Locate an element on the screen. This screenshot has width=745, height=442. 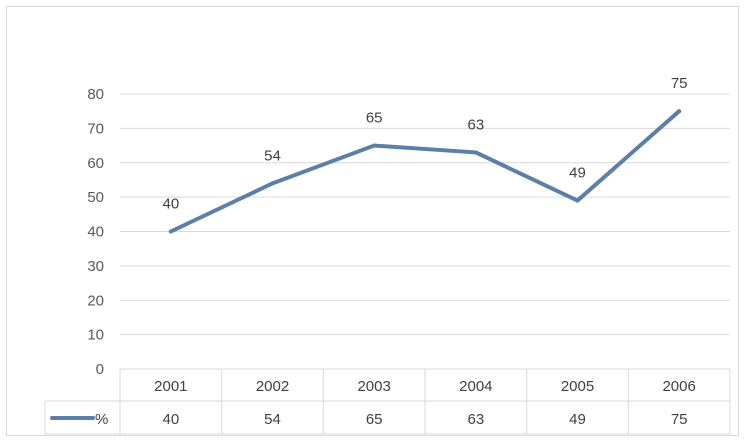
x-category-label: 2003 is located at coordinates (373, 386).